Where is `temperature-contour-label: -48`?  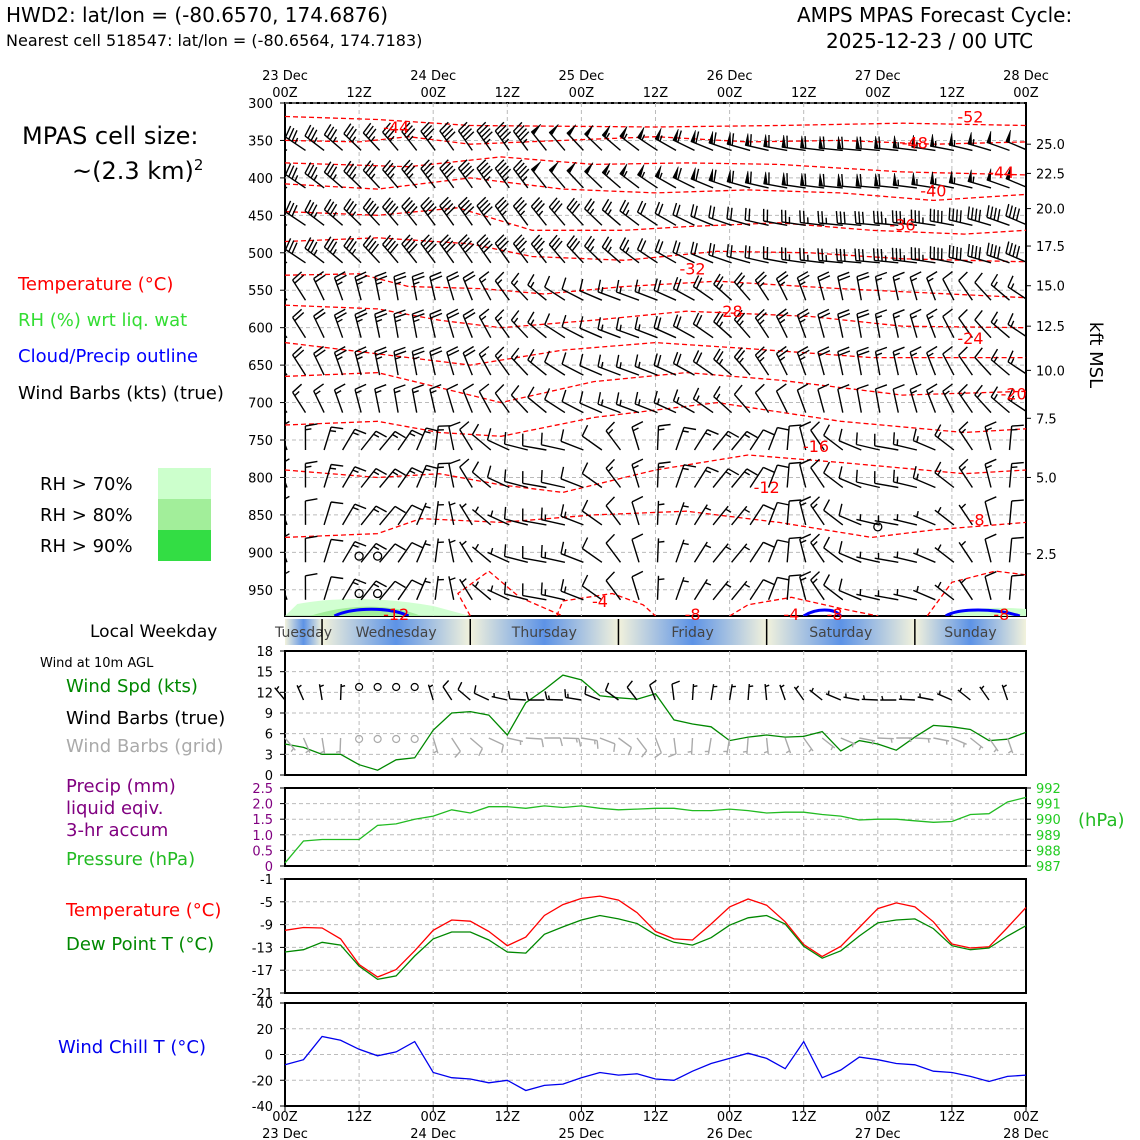 temperature-contour-label: -48 is located at coordinates (915, 143).